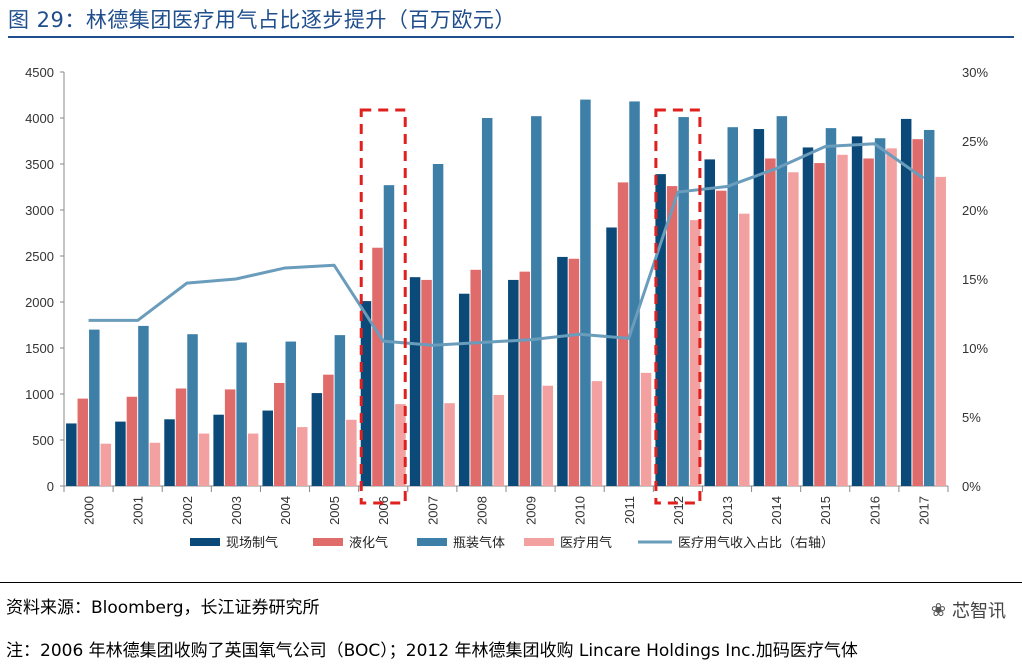 This screenshot has height=666, width=1022. What do you see at coordinates (975, 210) in the screenshot?
I see `y2-tick-label: 20%` at bounding box center [975, 210].